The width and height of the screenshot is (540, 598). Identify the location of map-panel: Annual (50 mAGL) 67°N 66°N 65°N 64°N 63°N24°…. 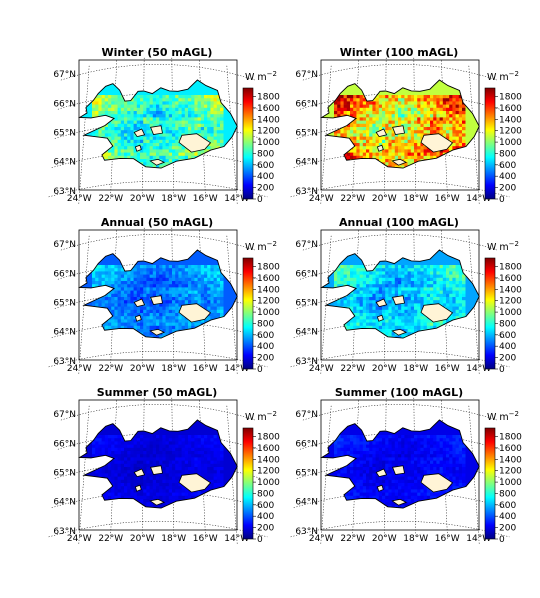
(164, 295).